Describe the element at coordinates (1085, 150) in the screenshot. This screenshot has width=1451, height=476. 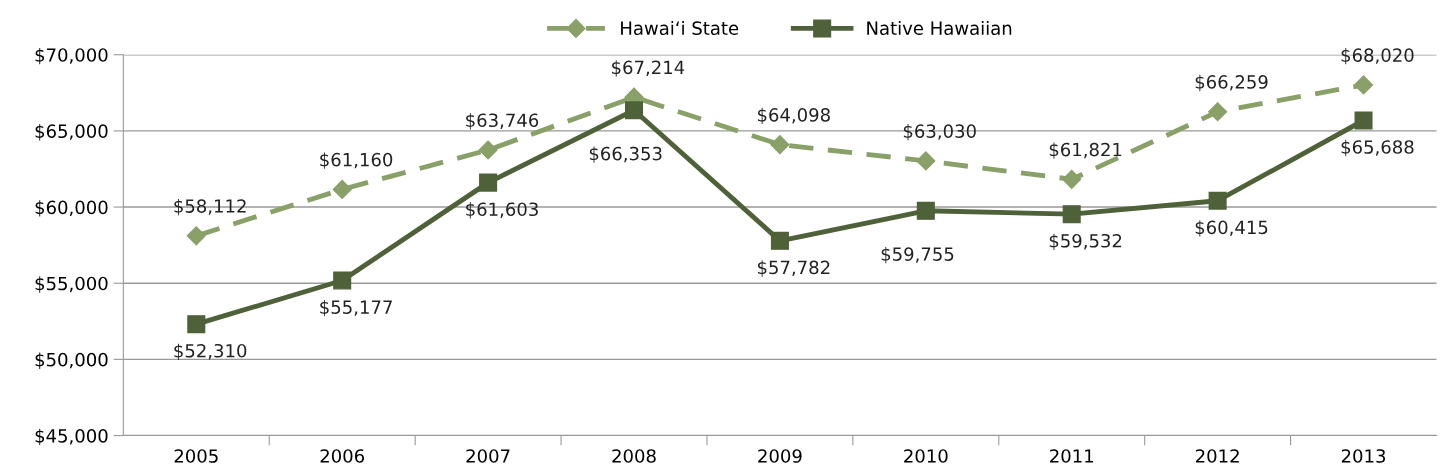
I see `data-label: $61,821` at that location.